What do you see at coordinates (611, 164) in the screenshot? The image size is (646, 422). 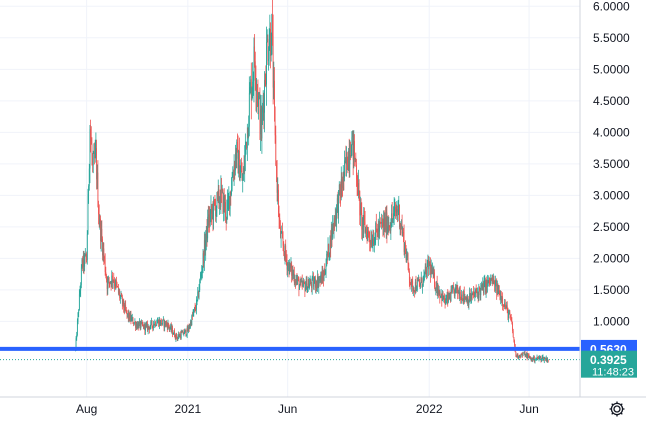 I see `y-tick-label: 3.5000` at bounding box center [611, 164].